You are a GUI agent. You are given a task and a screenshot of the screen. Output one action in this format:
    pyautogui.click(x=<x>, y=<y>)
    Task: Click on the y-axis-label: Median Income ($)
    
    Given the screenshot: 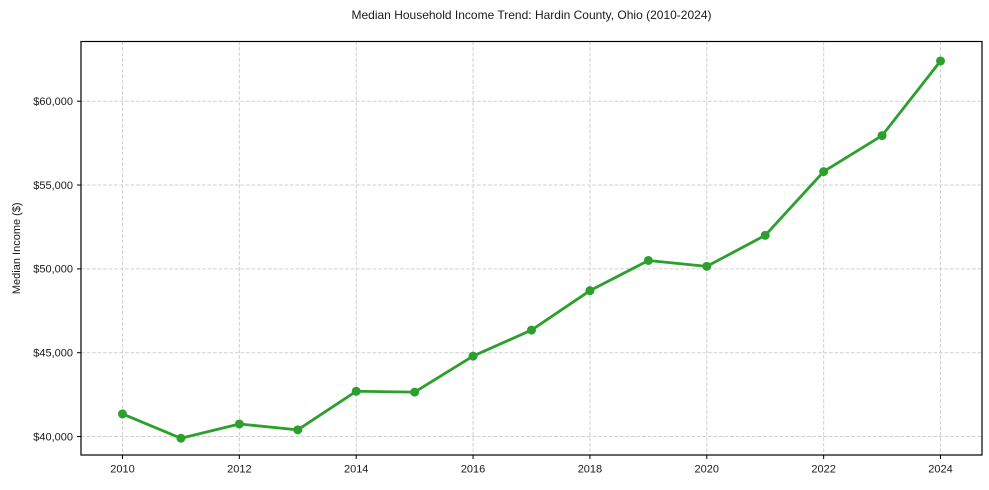 What is the action you would take?
    pyautogui.click(x=17, y=248)
    